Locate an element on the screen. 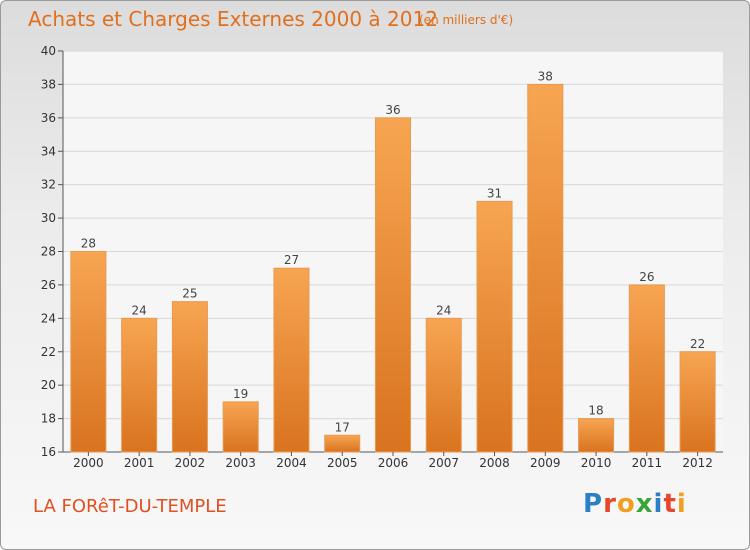 This screenshot has height=550, width=750. y-tick-label: 22 is located at coordinates (48, 352).